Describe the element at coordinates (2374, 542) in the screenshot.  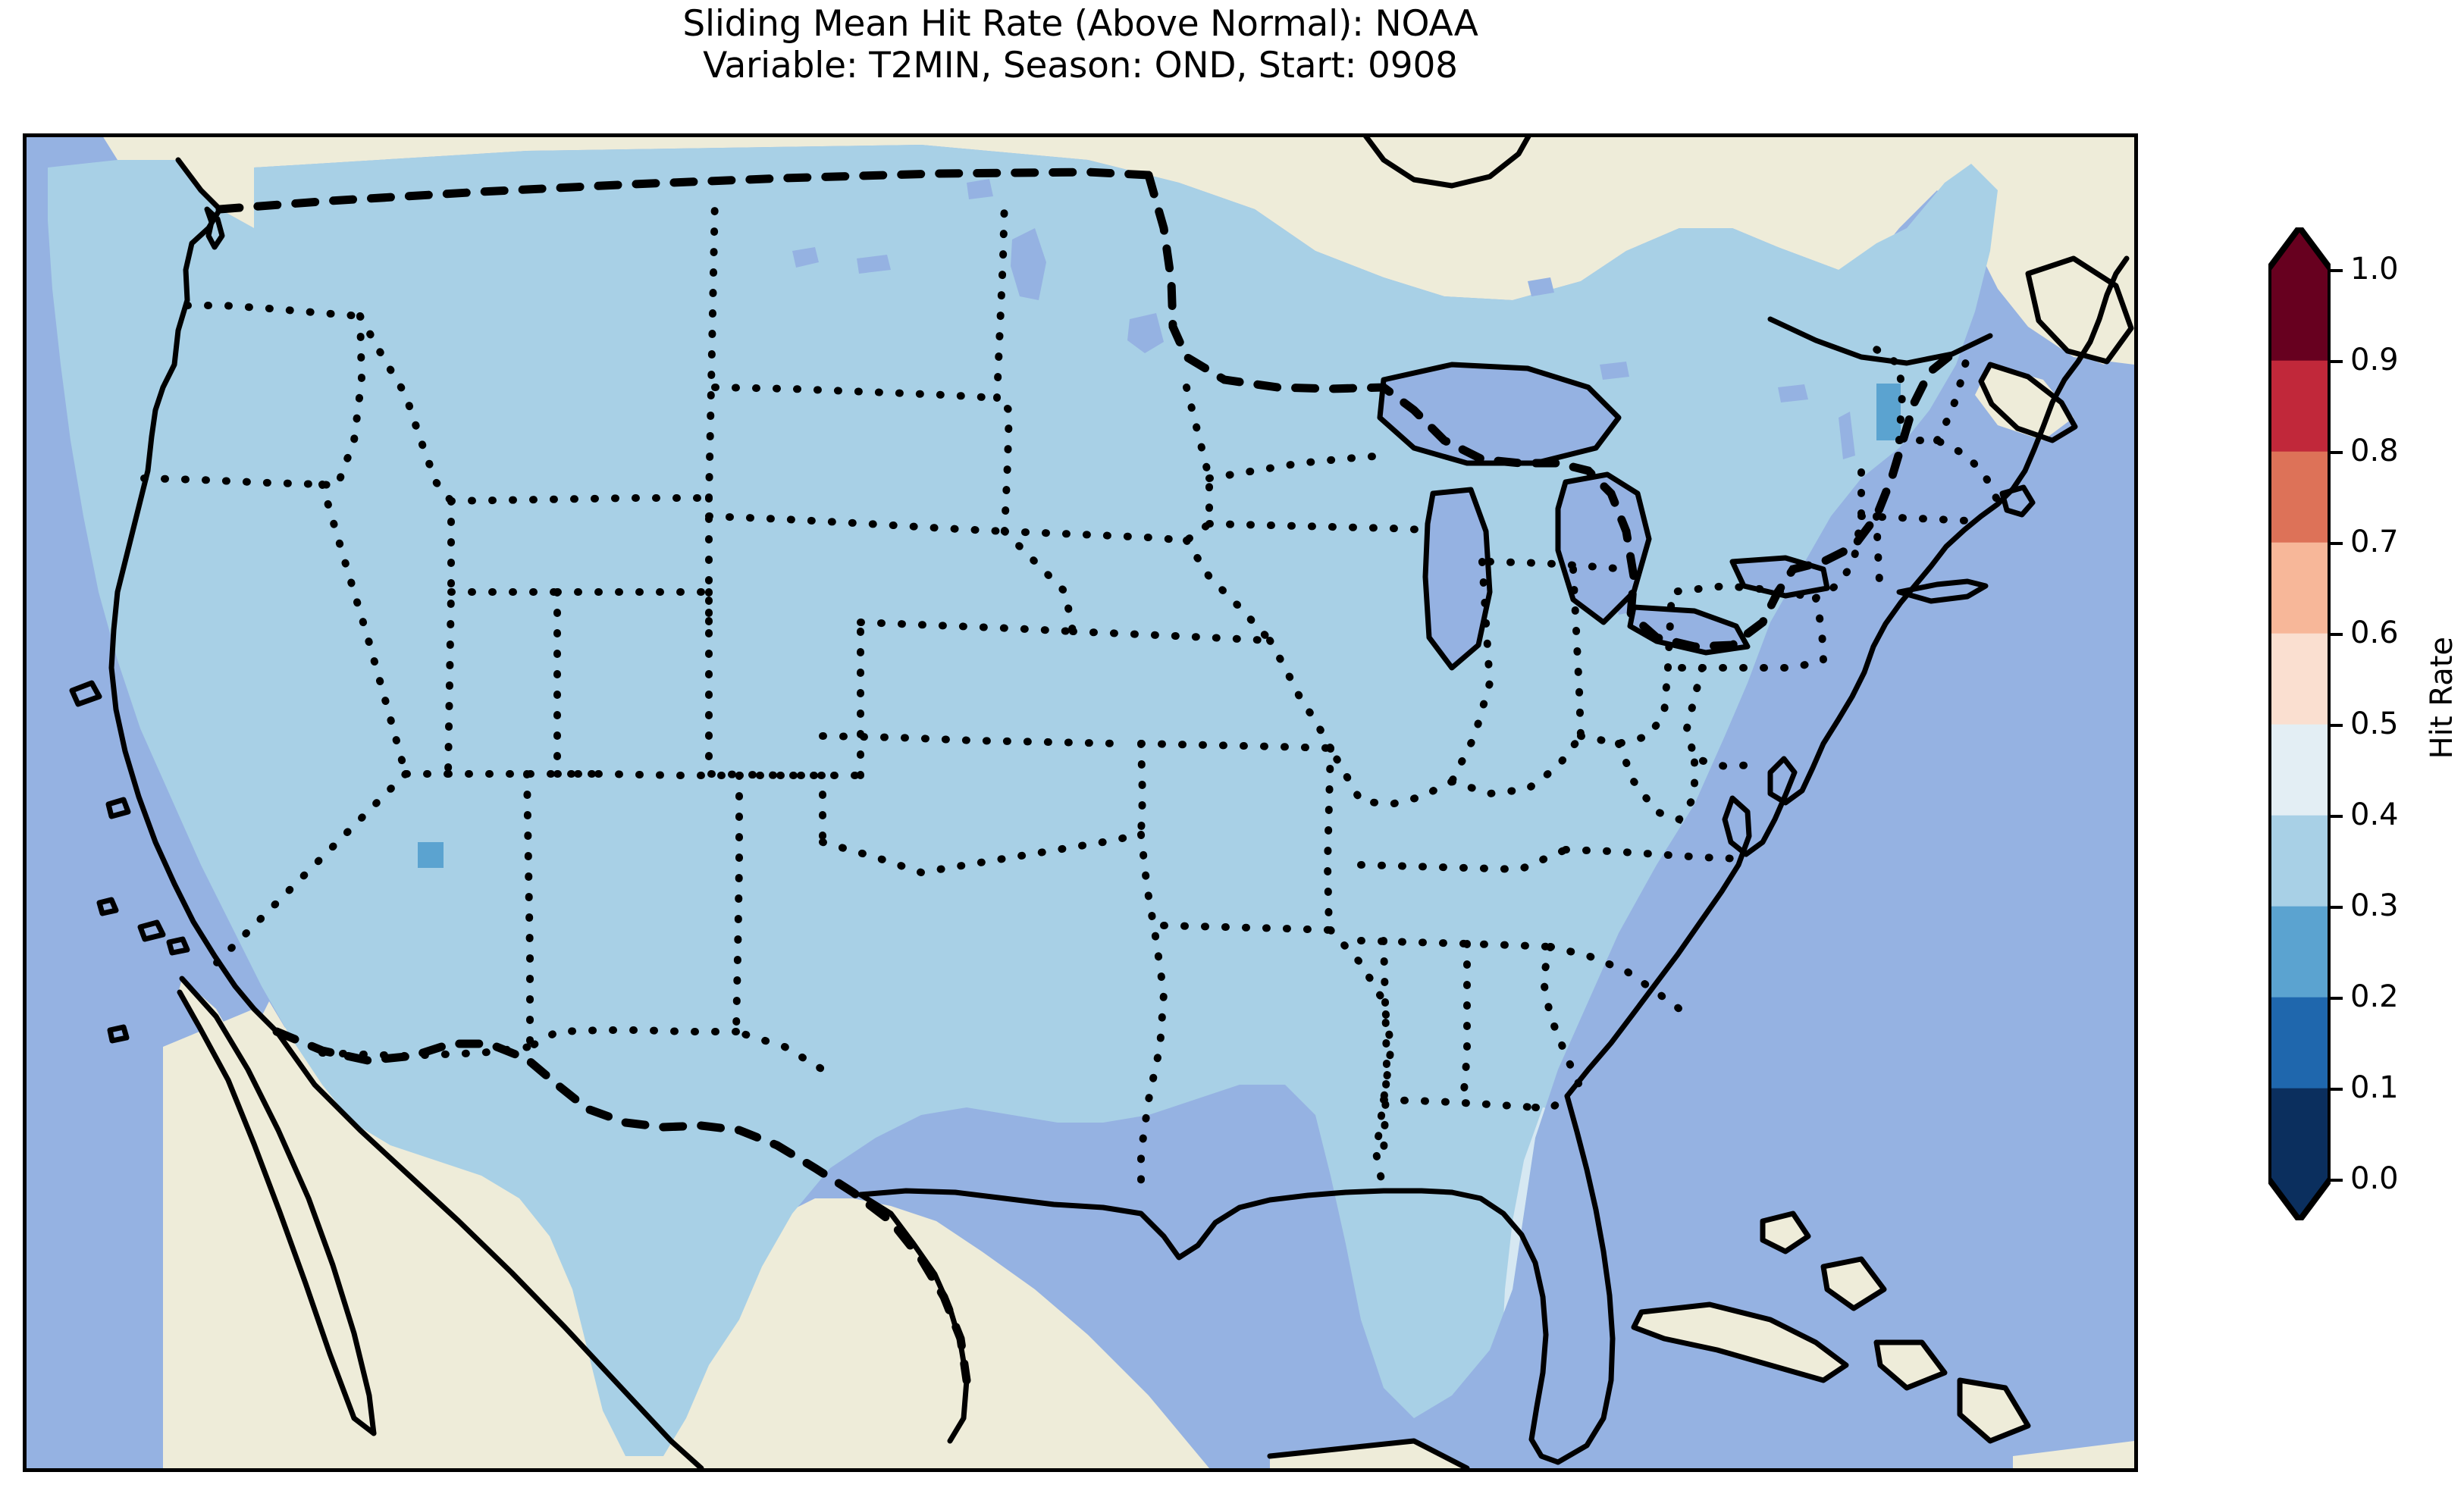
I see `colorbar-tick-label: 0.7` at that location.